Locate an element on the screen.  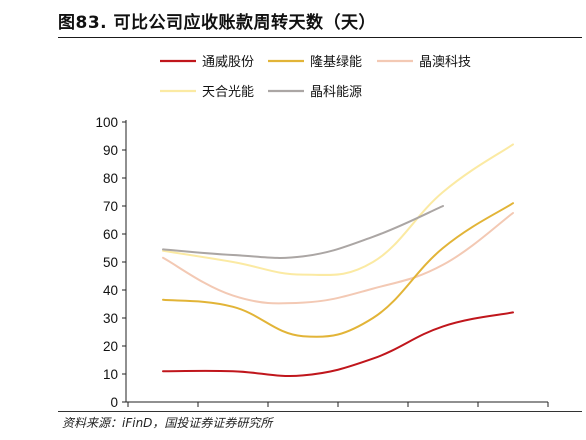
title-divider is located at coordinates (320, 37).